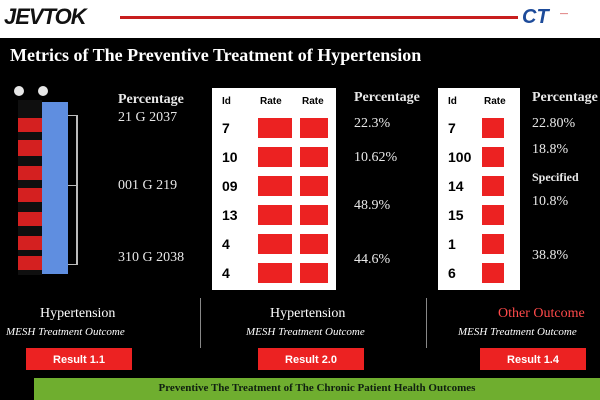 The height and width of the screenshot is (400, 600). What do you see at coordinates (311, 359) in the screenshot?
I see `result-mid-button: Result 2.0` at bounding box center [311, 359].